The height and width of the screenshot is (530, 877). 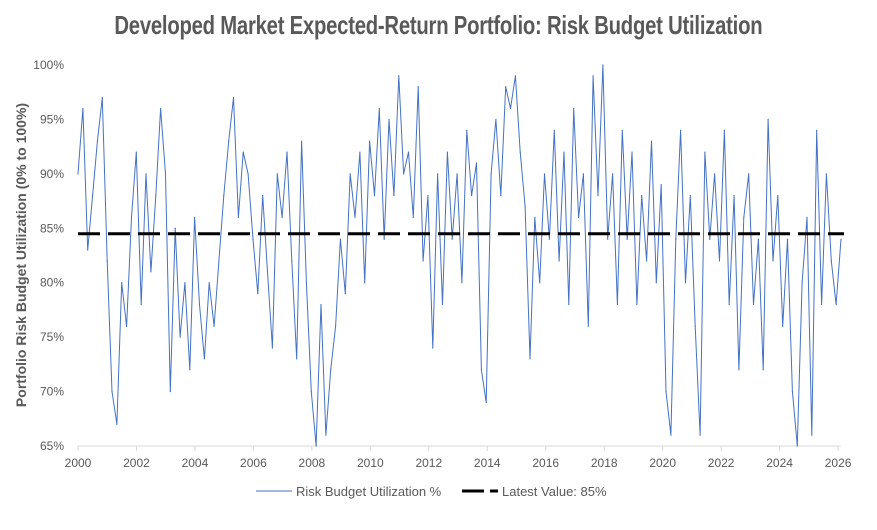 What do you see at coordinates (253, 463) in the screenshot?
I see `x-tick-label: 2006` at bounding box center [253, 463].